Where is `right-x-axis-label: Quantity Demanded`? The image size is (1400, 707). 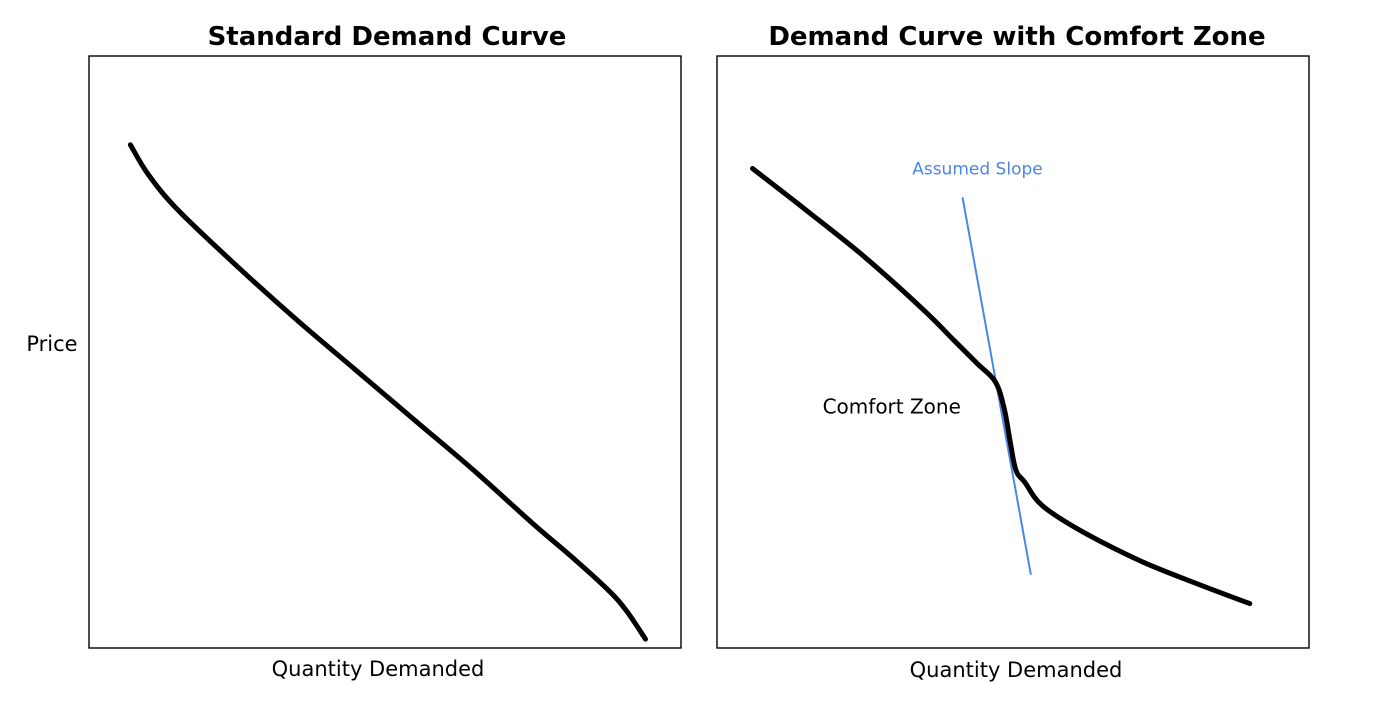
right-x-axis-label: Quantity Demanded is located at coordinates (1016, 670).